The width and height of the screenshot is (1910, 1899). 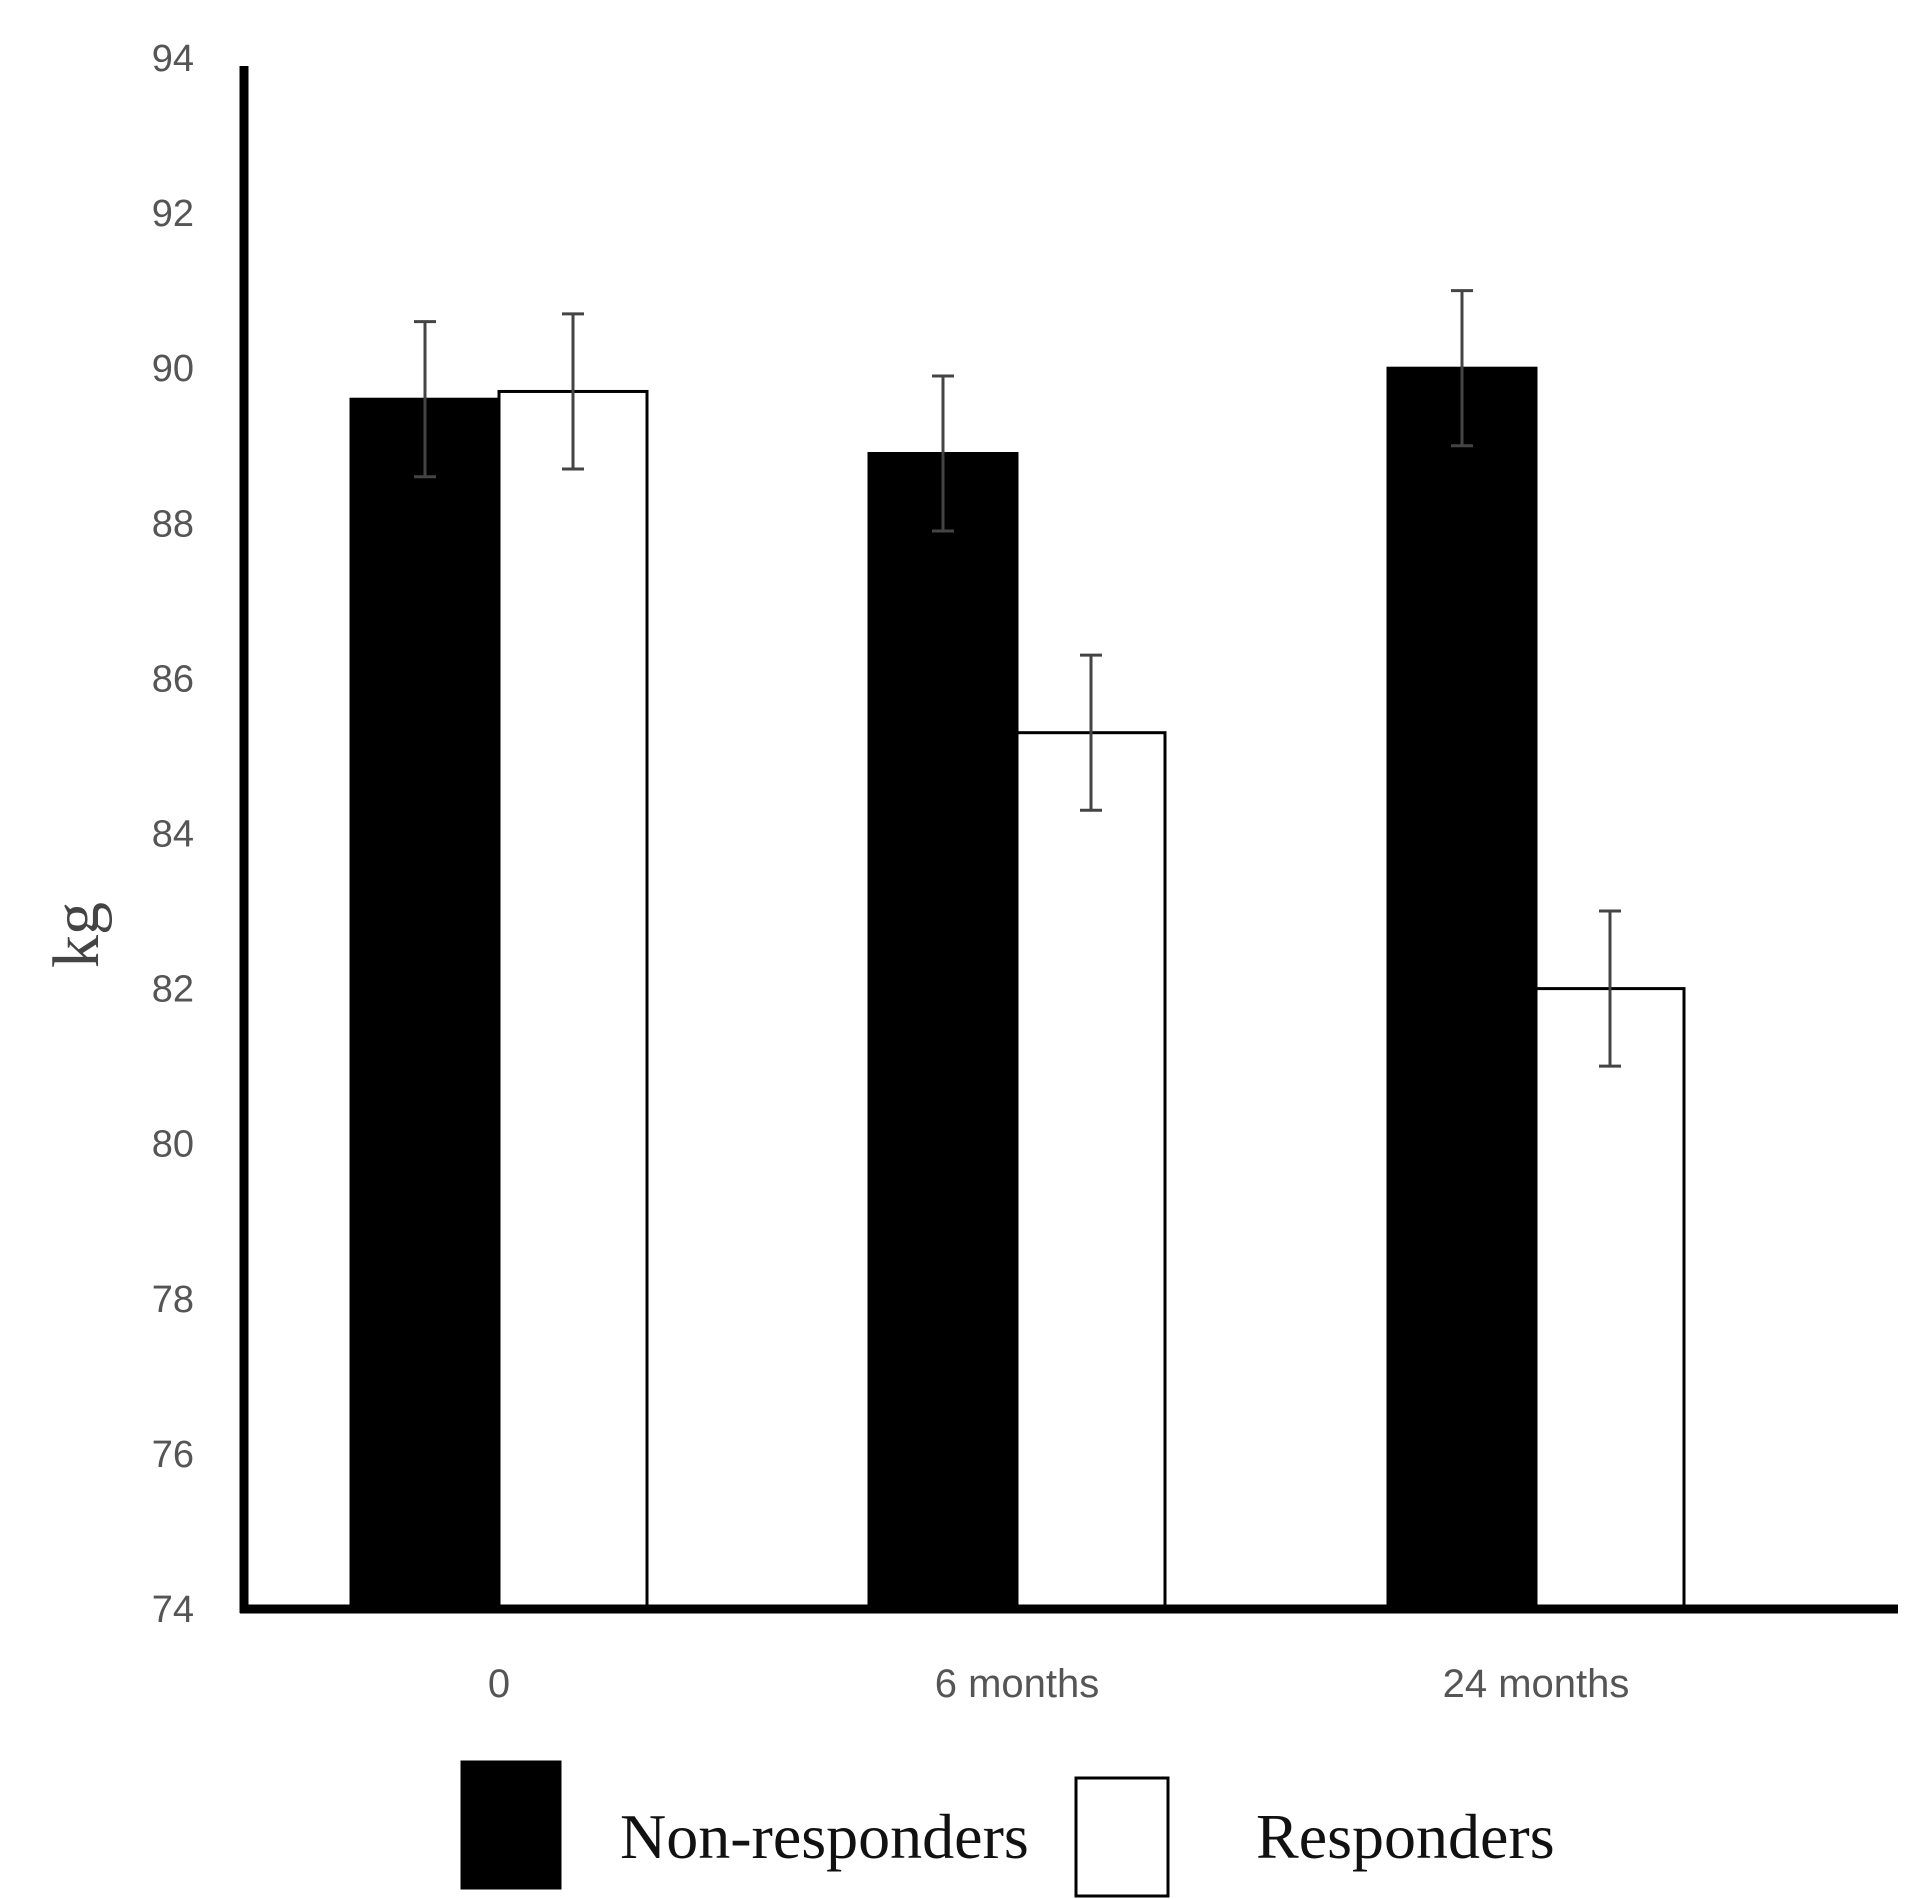 I want to click on x-category-label: 24 months, so click(x=1536, y=1684).